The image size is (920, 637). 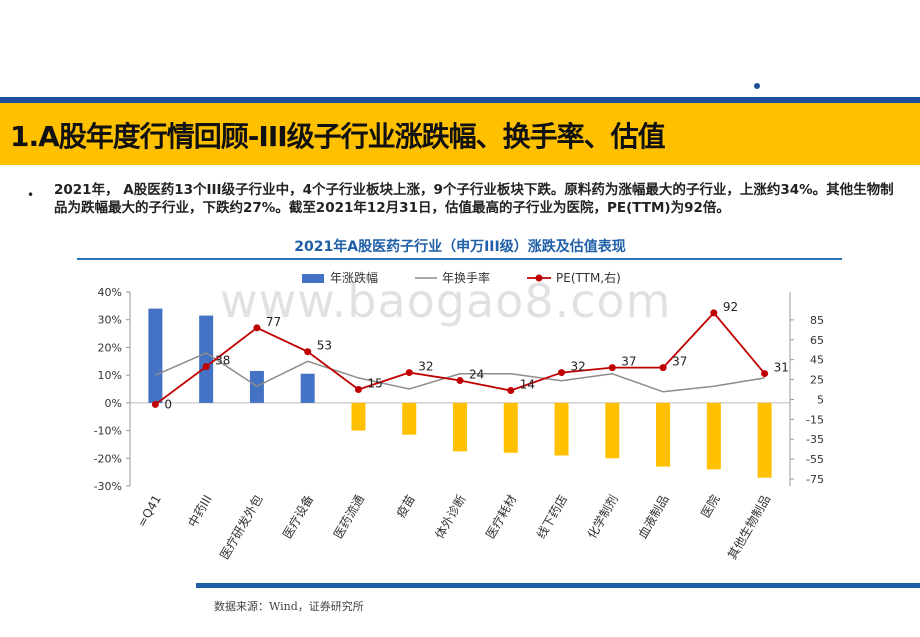 What do you see at coordinates (817, 340) in the screenshot?
I see `right-axis-tick-label: 65` at bounding box center [817, 340].